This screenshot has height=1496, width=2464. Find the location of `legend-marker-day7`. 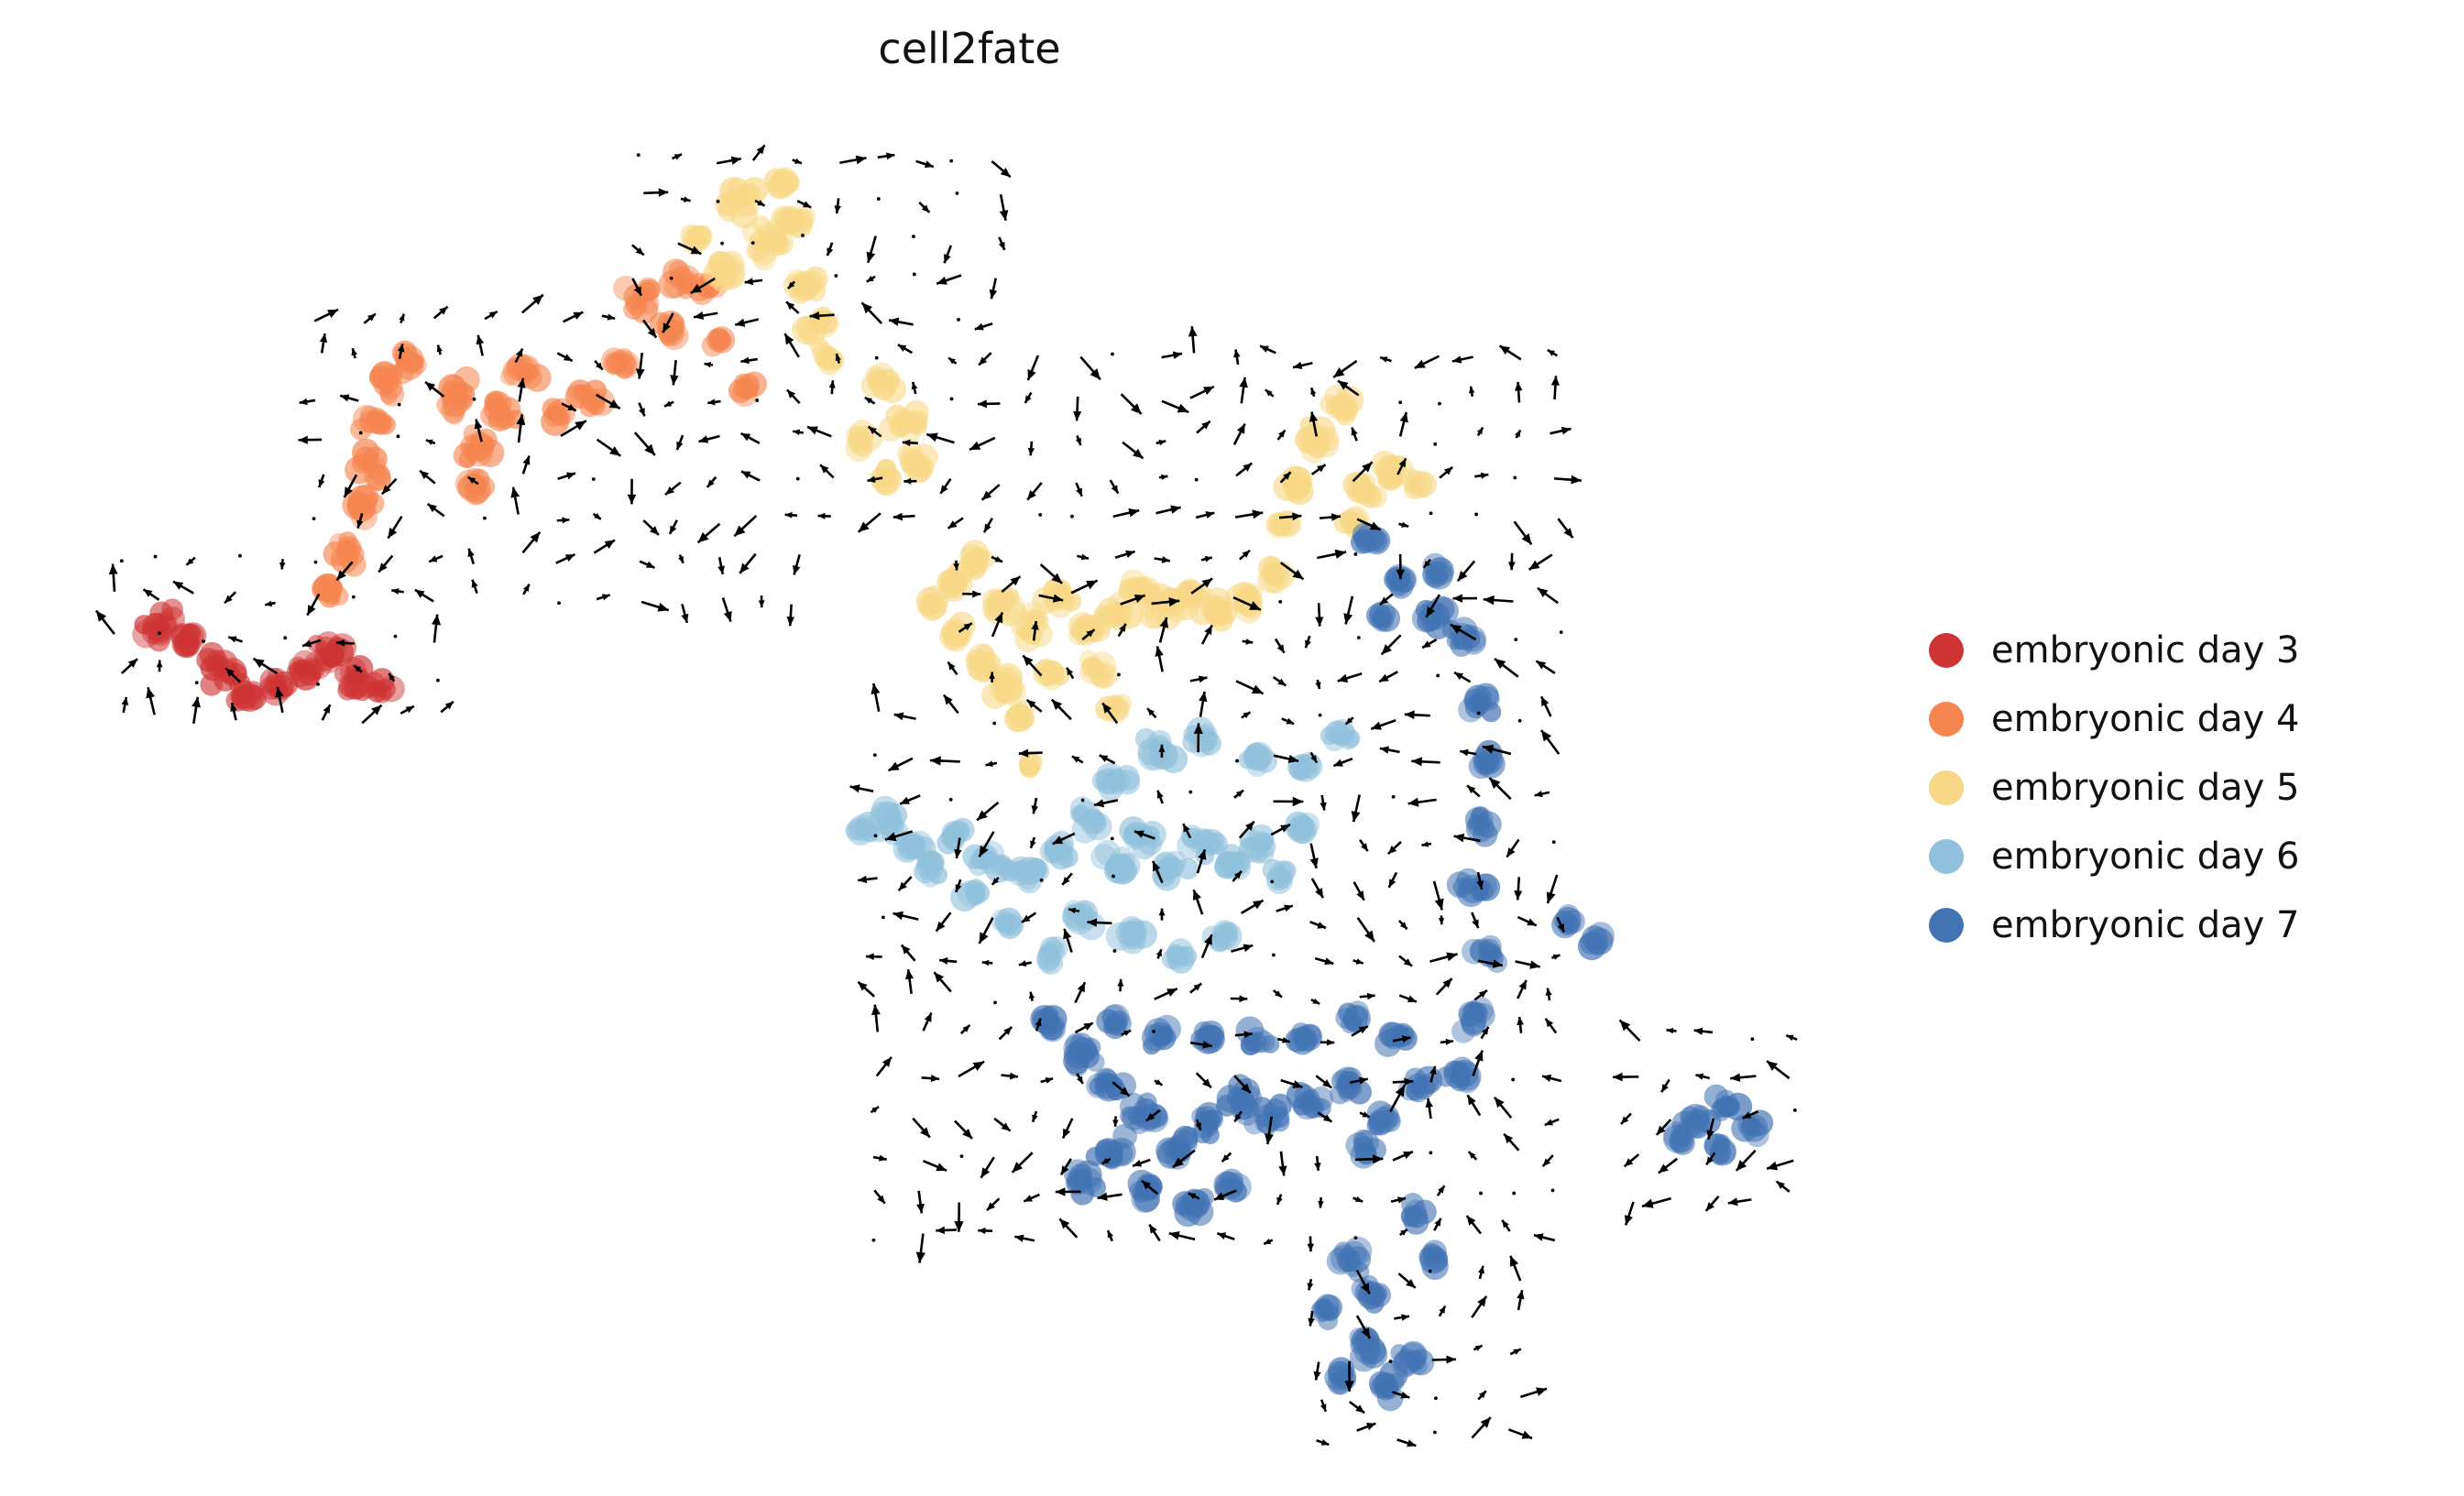

legend-marker-day7 is located at coordinates (1946, 925).